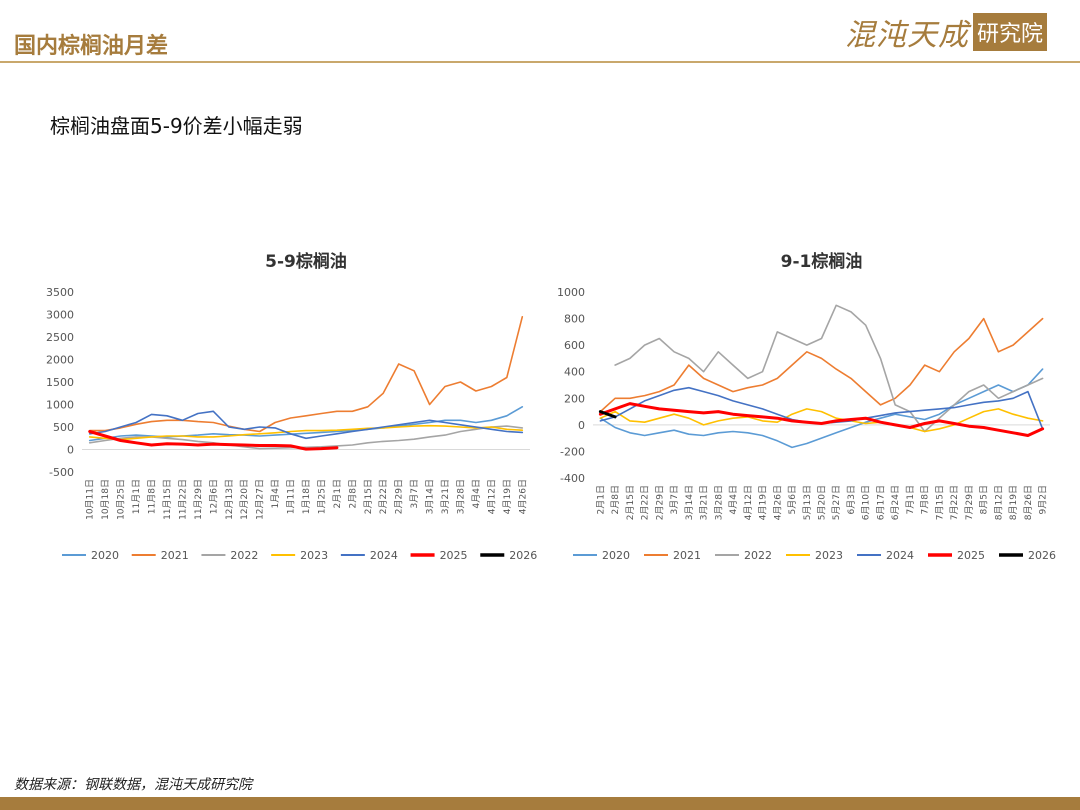 The width and height of the screenshot is (1080, 810). Describe the element at coordinates (244, 555) in the screenshot. I see `legend-label-2022: 2022` at that location.